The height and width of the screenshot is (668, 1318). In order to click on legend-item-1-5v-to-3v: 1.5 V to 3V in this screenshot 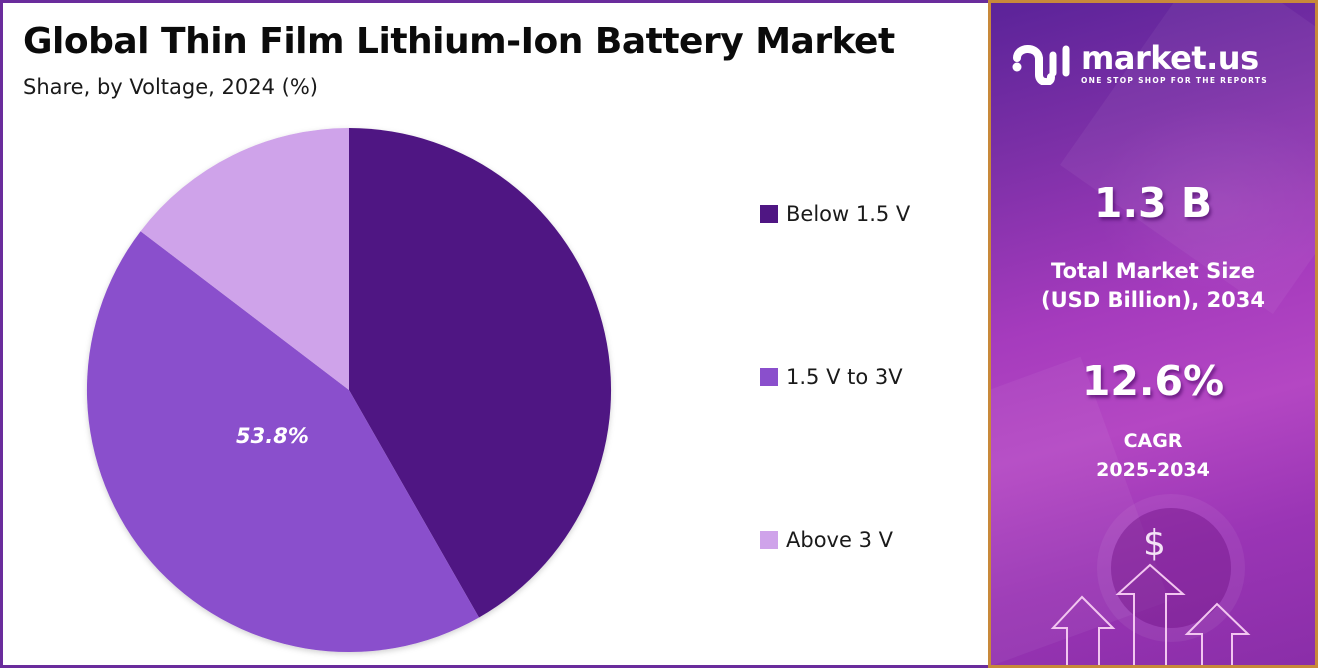, I will do `click(831, 377)`.